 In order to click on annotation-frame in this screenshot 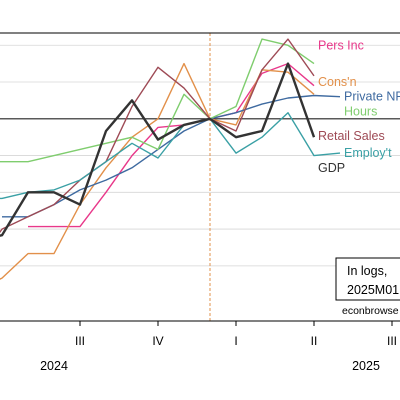, I will do `click(367, 279)`.